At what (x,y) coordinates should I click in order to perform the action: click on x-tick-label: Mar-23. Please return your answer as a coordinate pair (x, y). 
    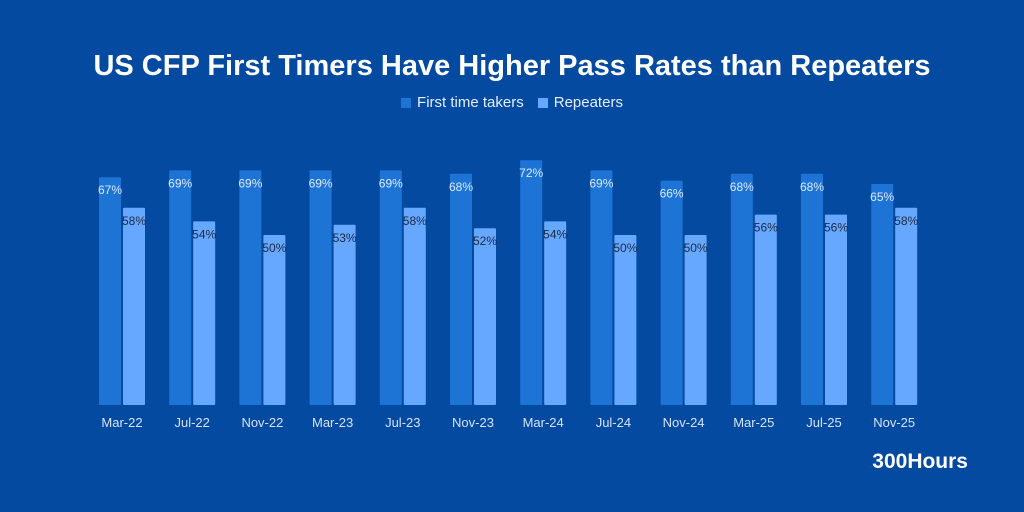
    Looking at the image, I should click on (332, 422).